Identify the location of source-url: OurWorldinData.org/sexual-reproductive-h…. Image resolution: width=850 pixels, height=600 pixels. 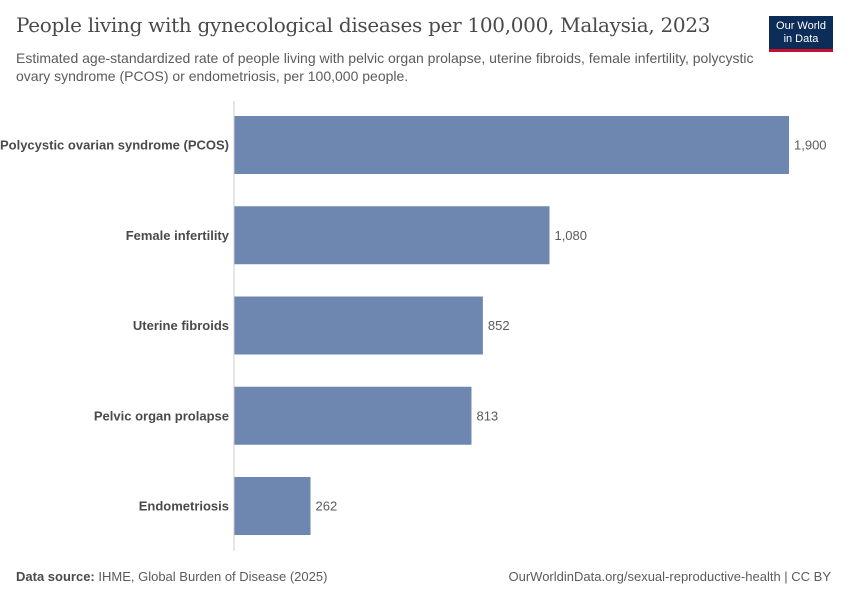
(670, 576).